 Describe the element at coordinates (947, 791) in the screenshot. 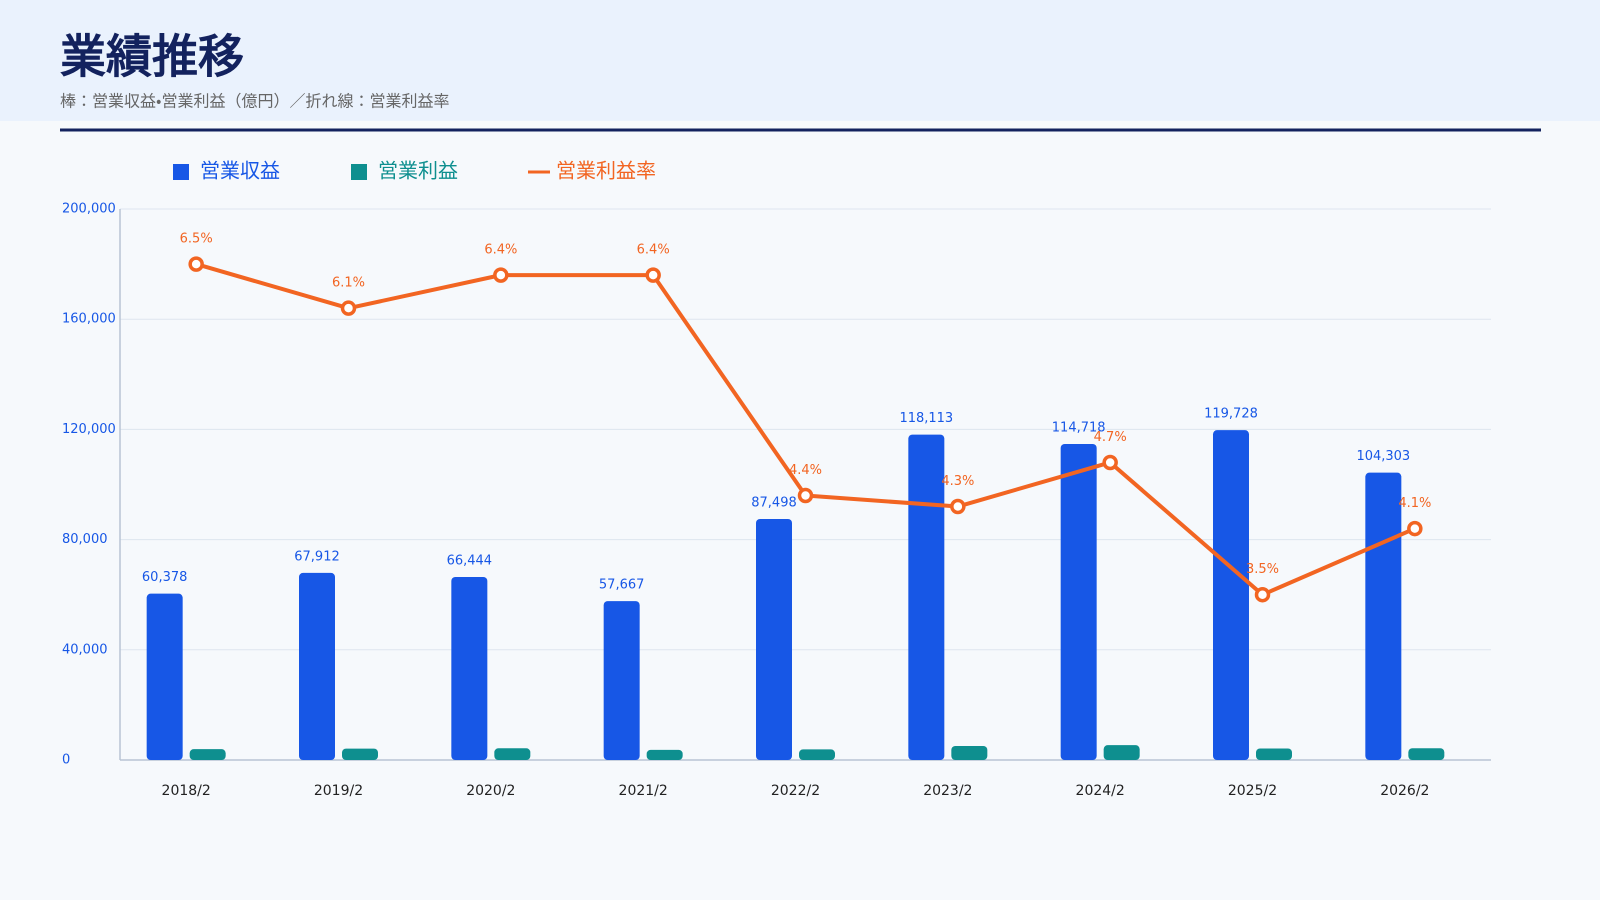

I see `x-tick-label: 2023/2` at that location.